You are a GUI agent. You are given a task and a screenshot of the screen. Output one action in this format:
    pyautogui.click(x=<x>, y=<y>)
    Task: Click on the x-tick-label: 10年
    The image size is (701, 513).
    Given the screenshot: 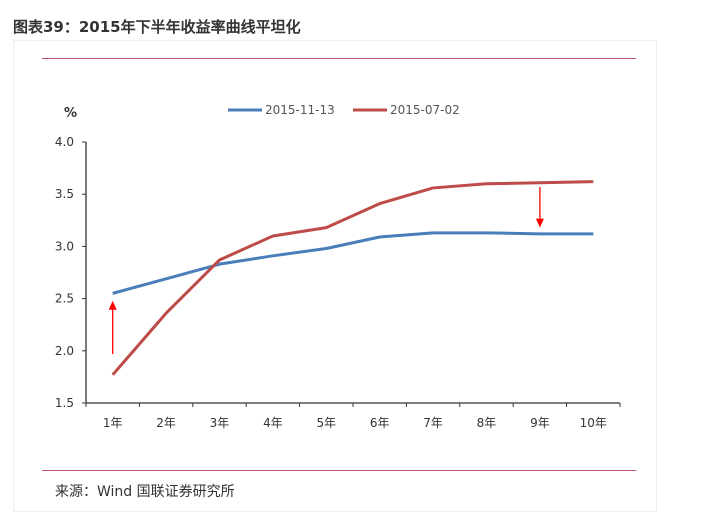 What is the action you would take?
    pyautogui.click(x=593, y=423)
    